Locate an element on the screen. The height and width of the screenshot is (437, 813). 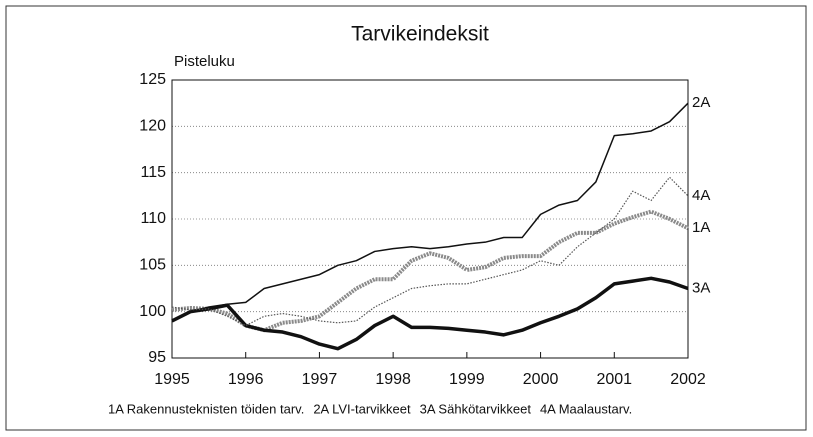
x-tick-label: 2000 is located at coordinates (541, 379).